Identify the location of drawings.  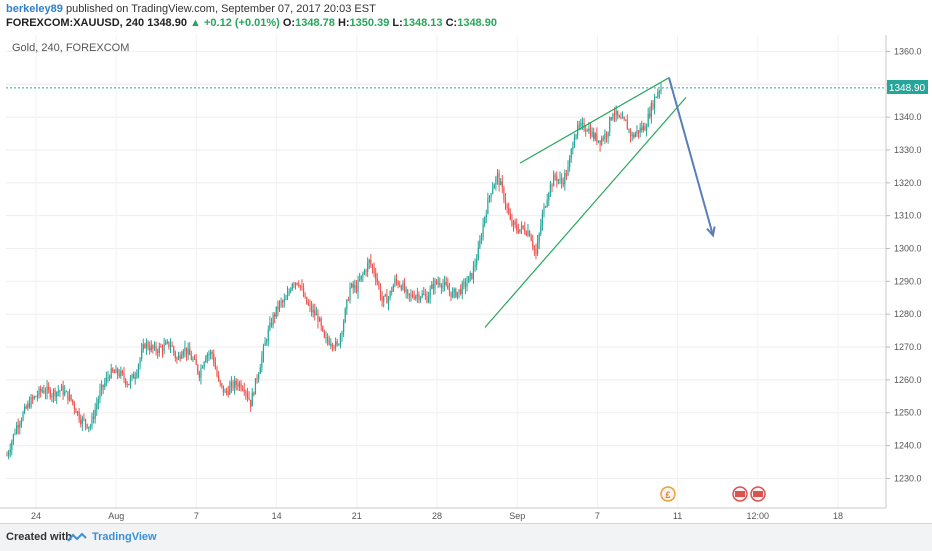
(600, 202).